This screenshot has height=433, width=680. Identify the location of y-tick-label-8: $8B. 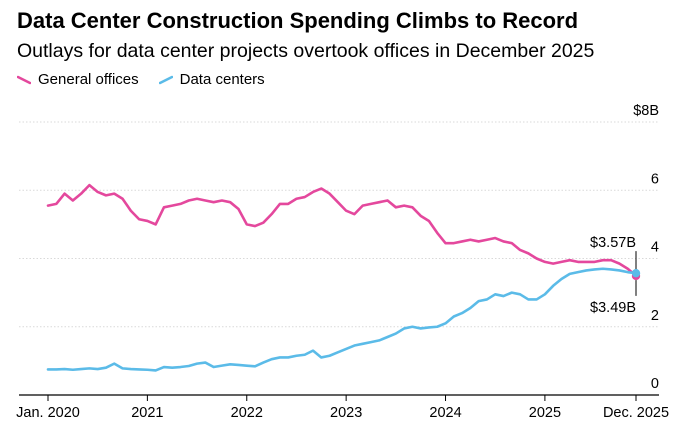
(646, 111).